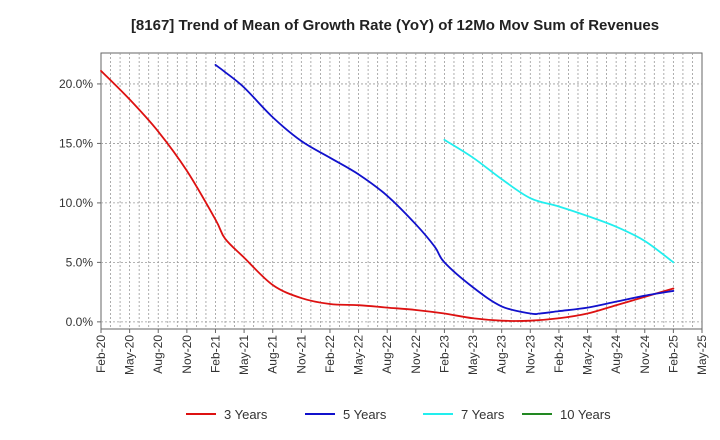 The image size is (720, 440). Describe the element at coordinates (76, 203) in the screenshot. I see `y-tick-label: 10.0%` at that location.